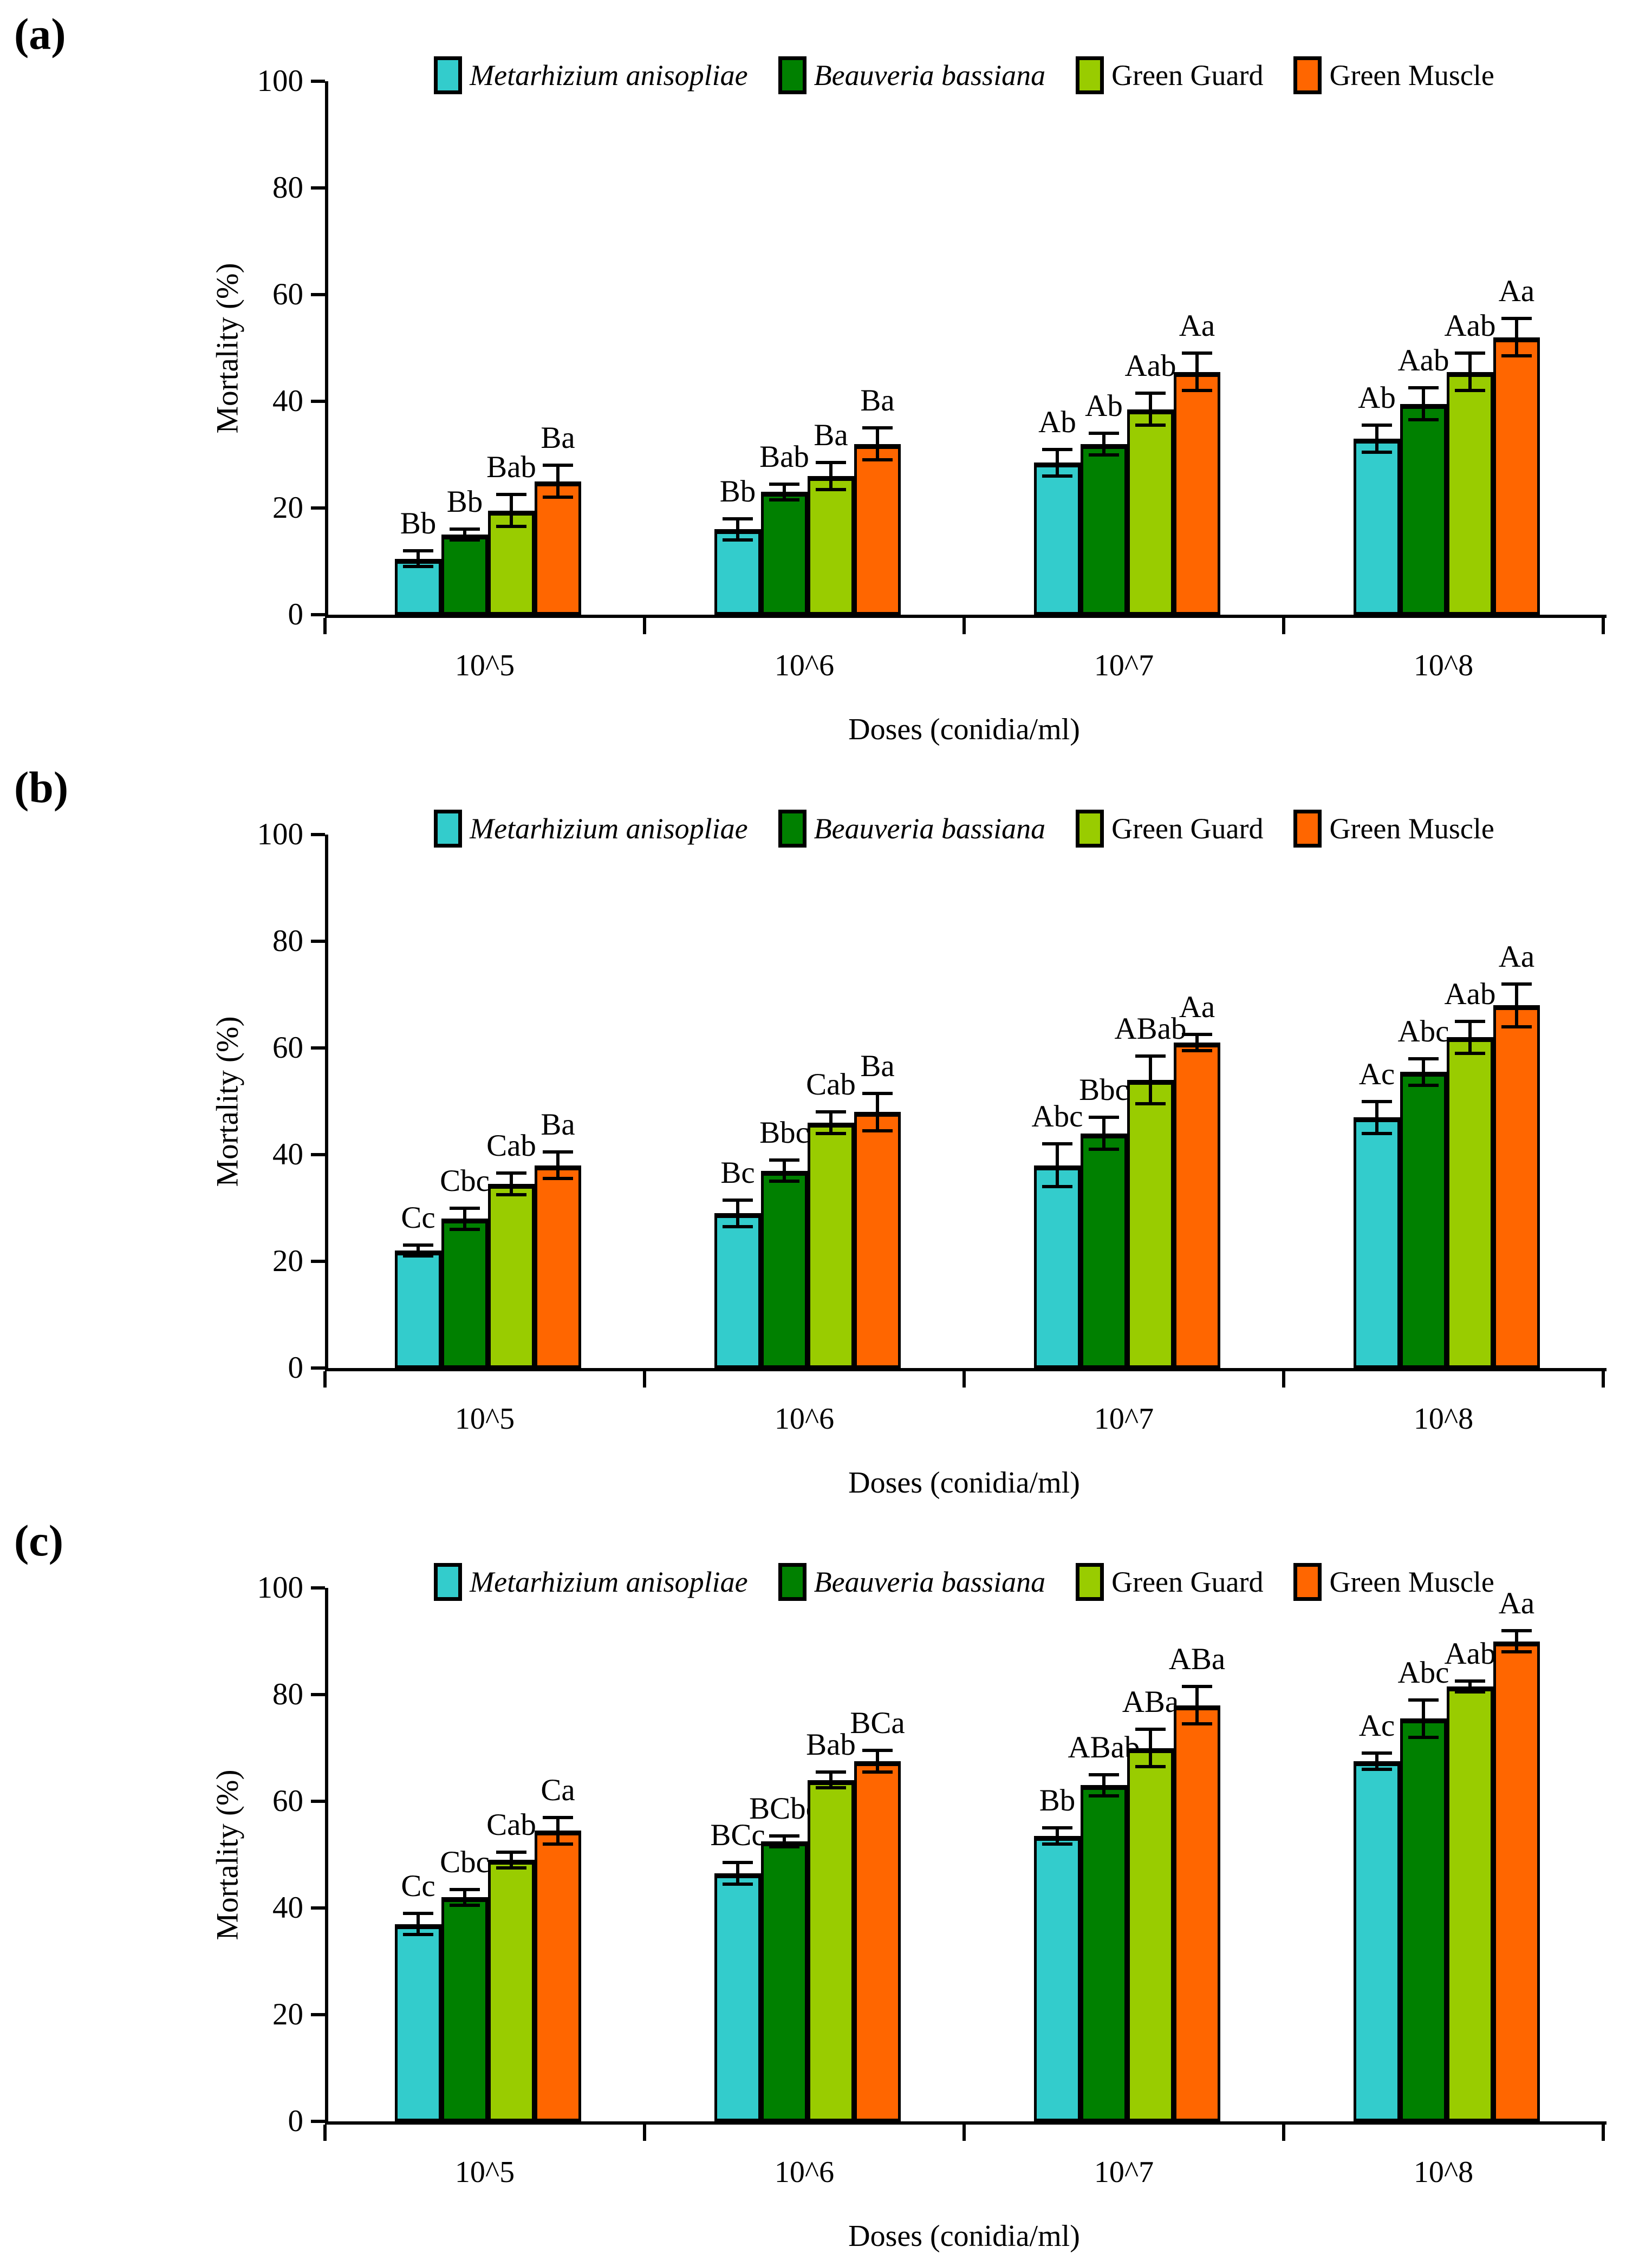  I want to click on y-tick-label: 100, so click(280, 81).